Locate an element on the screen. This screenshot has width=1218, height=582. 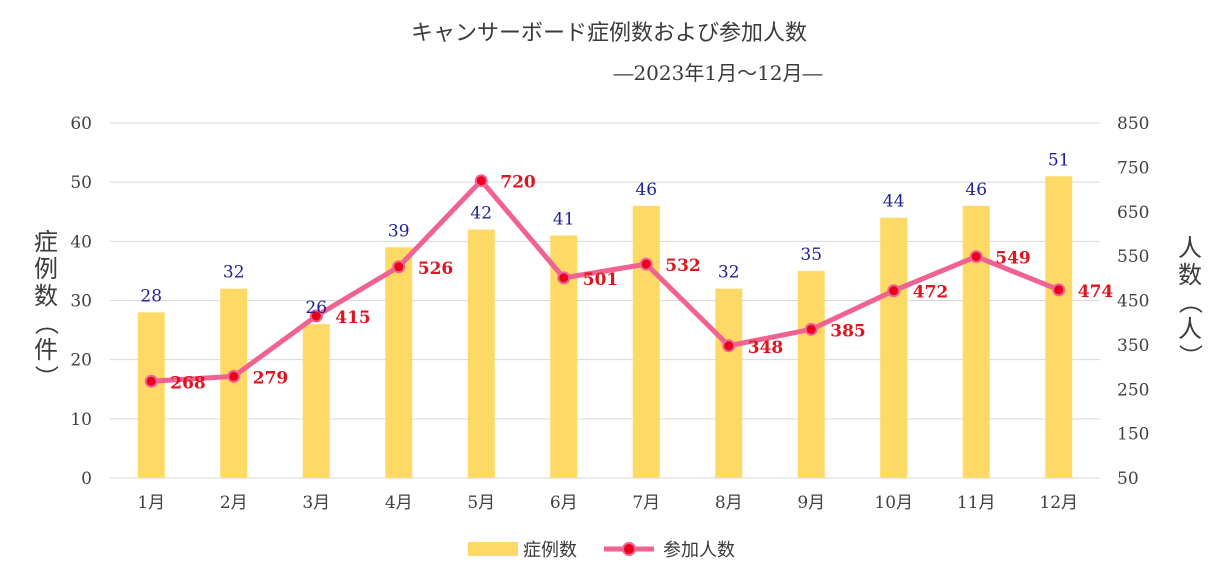
right-axis-ticks: 50 150 250 350 450 550 650 750 850 is located at coordinates (1133, 301).